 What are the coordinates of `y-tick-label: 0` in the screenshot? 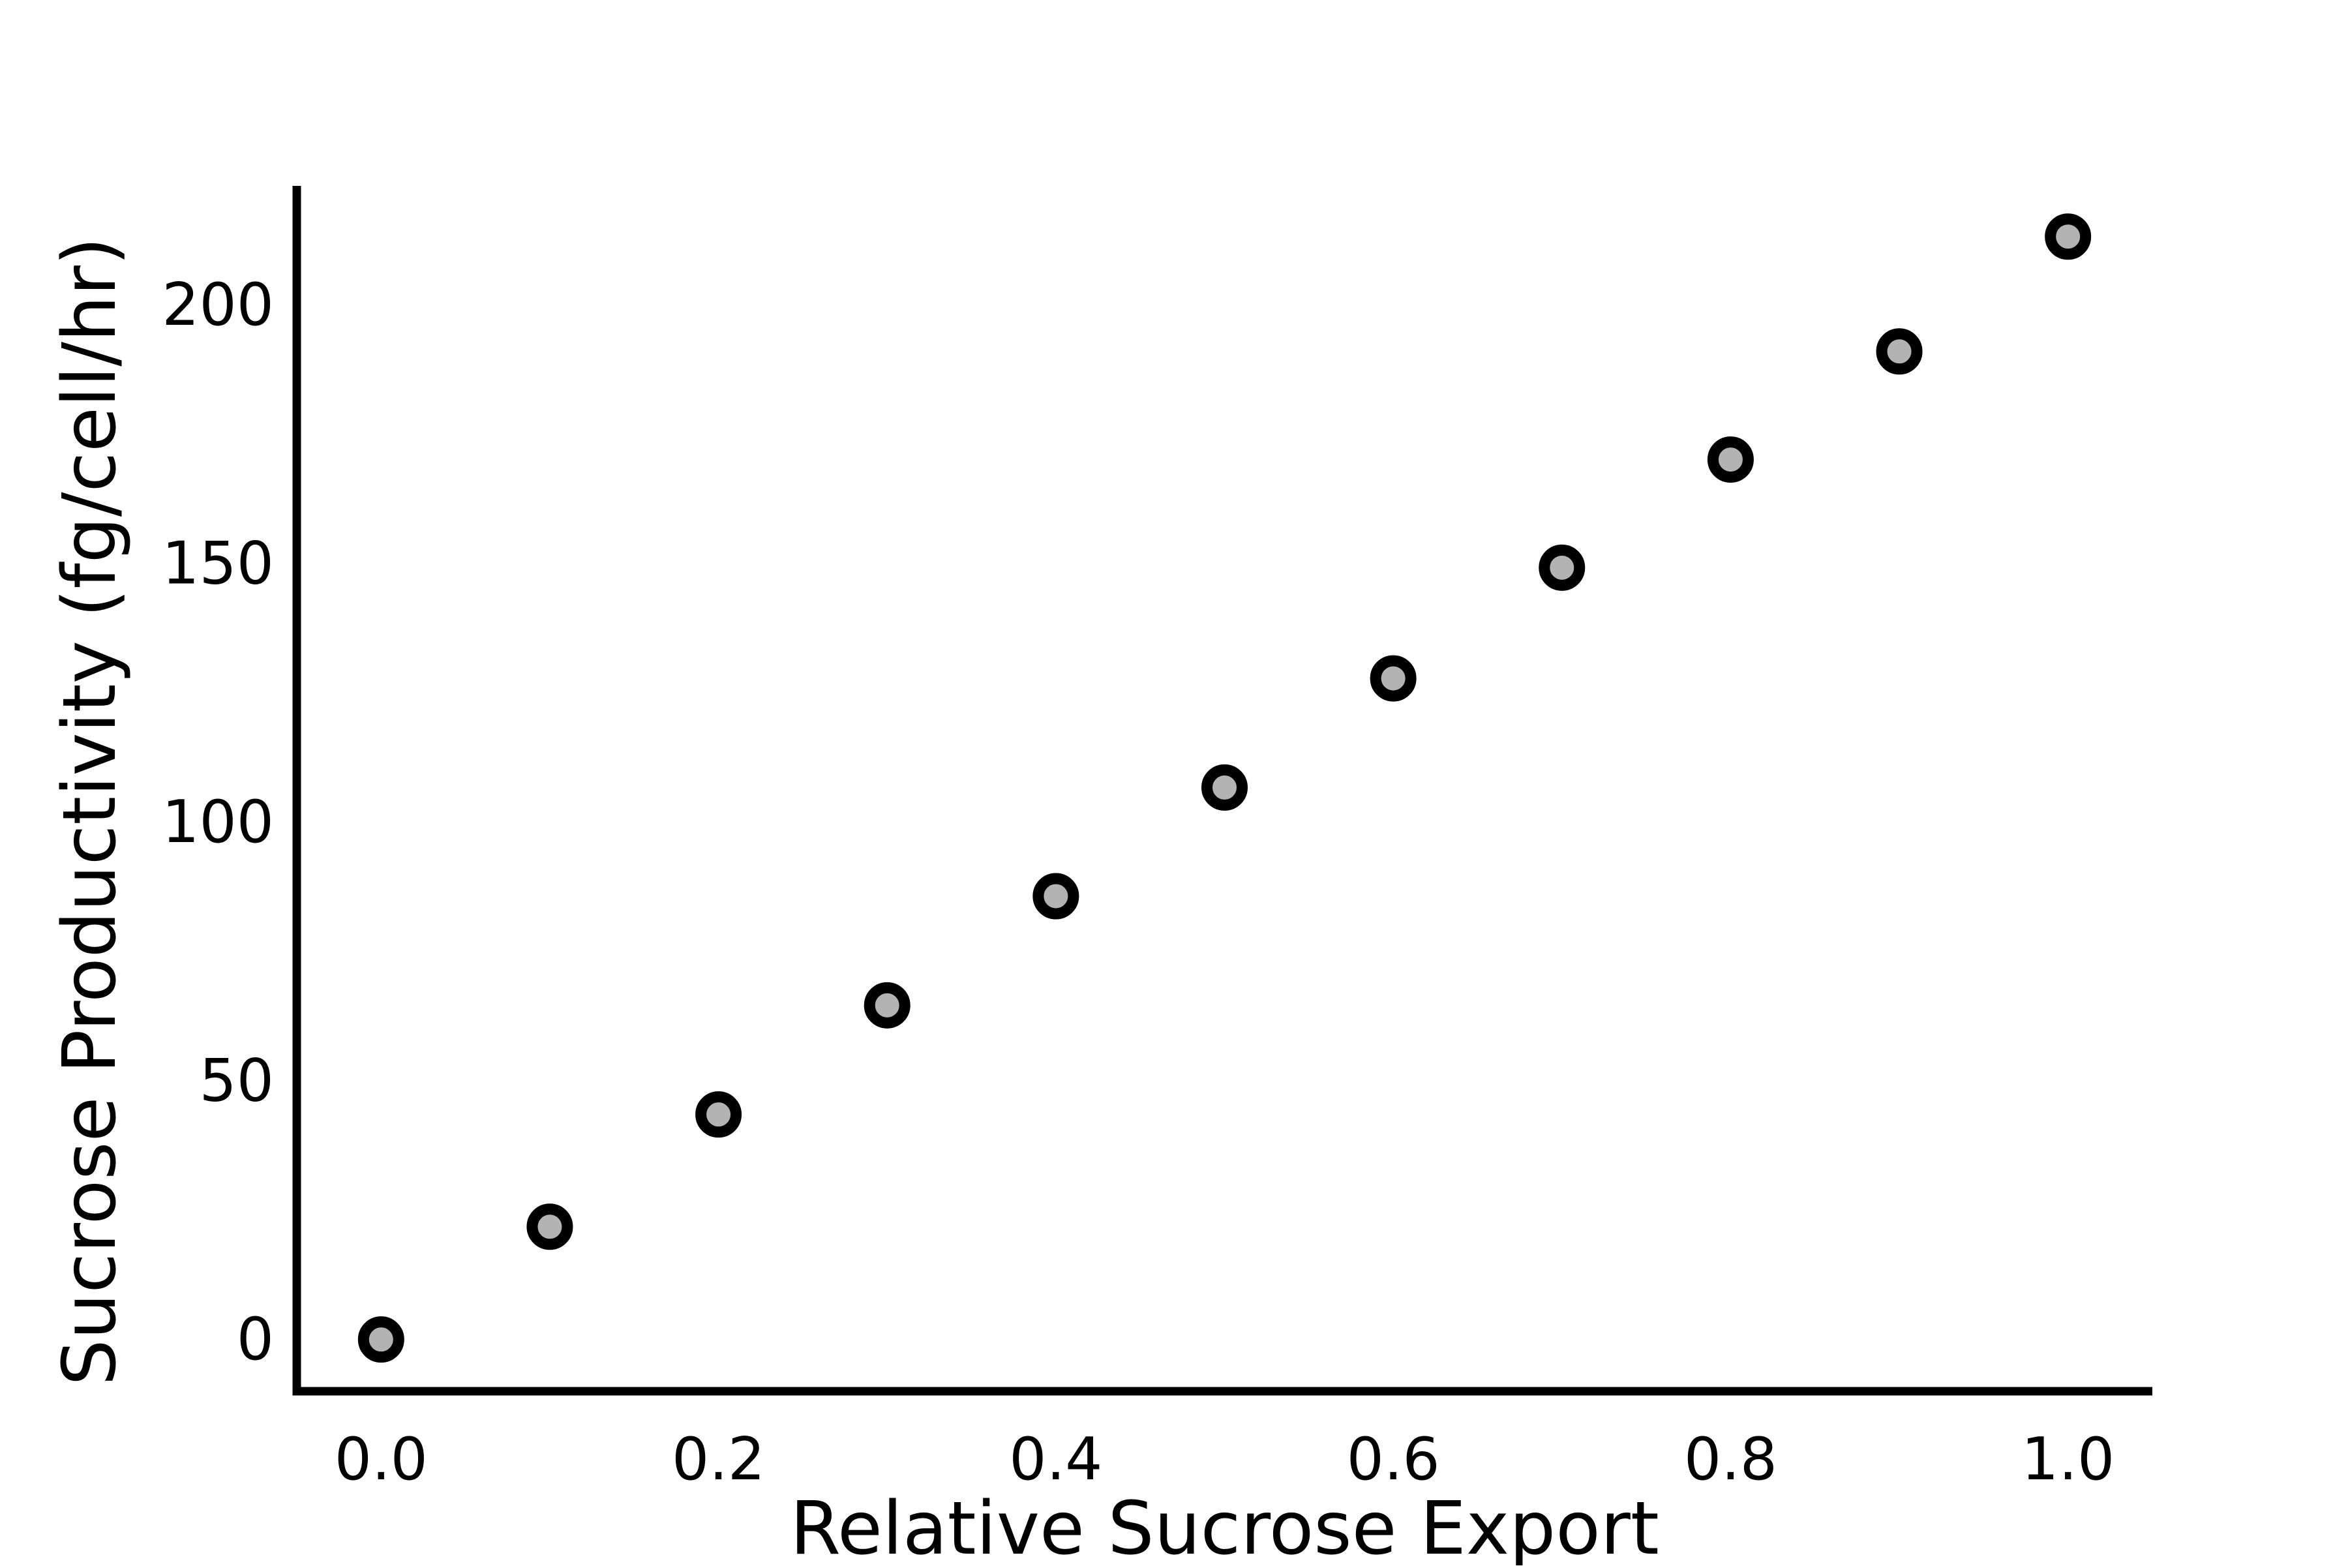 It's located at (256, 1339).